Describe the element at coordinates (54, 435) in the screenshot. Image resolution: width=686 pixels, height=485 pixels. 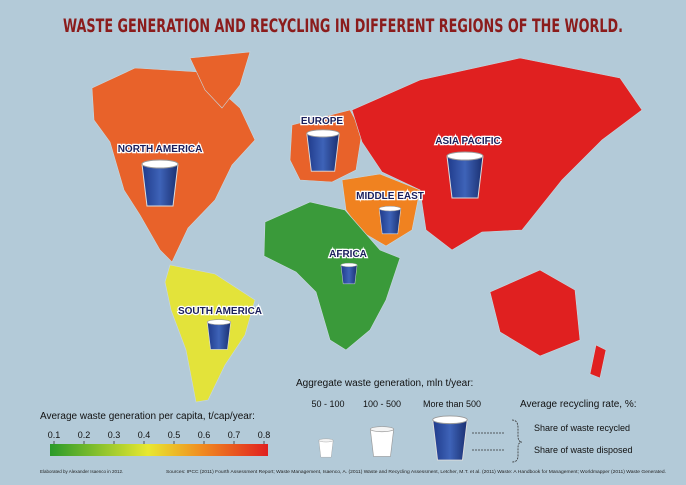
I see `scale-tick-label: 0.1` at that location.